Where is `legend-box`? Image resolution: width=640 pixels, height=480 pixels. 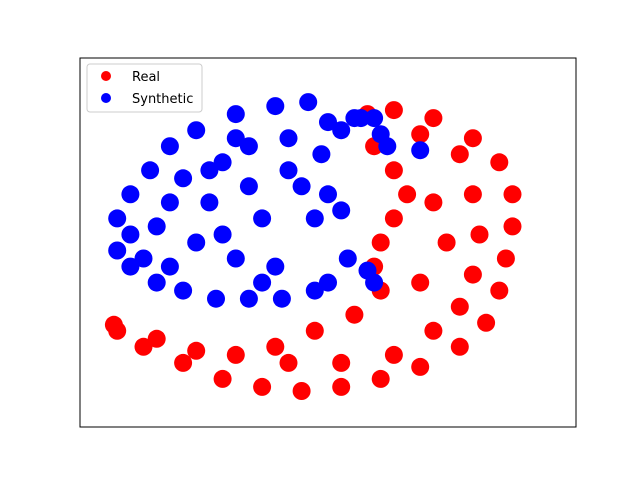
legend-box is located at coordinates (144, 88).